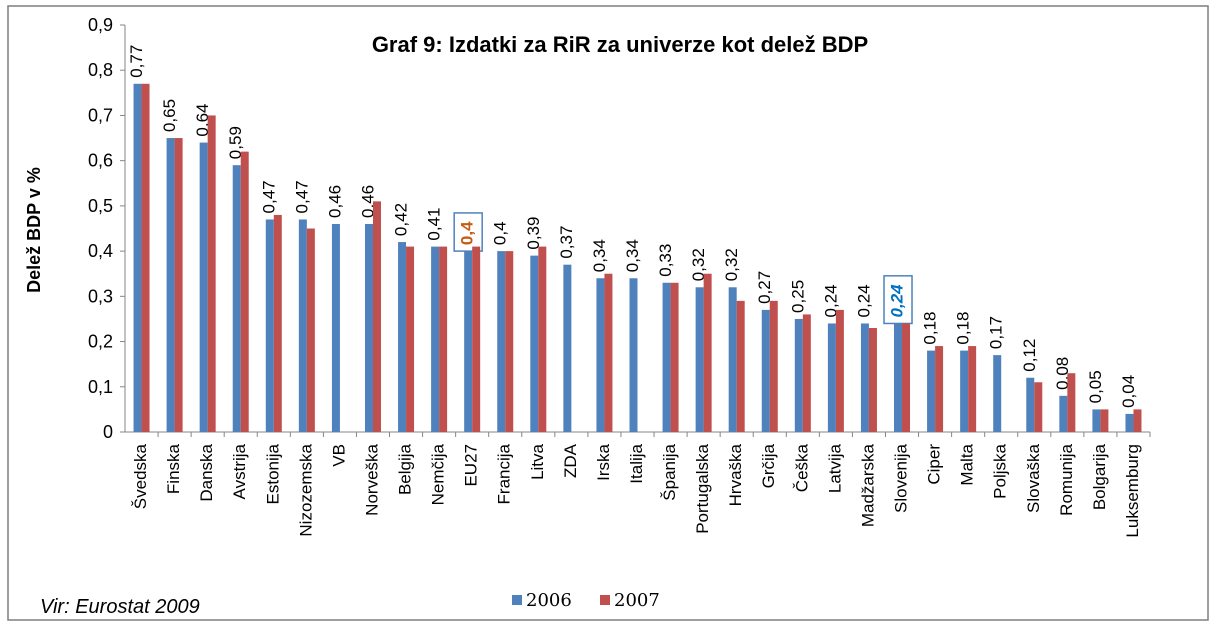  Describe the element at coordinates (1066, 479) in the screenshot. I see `x-tick-label: Romunija` at that location.